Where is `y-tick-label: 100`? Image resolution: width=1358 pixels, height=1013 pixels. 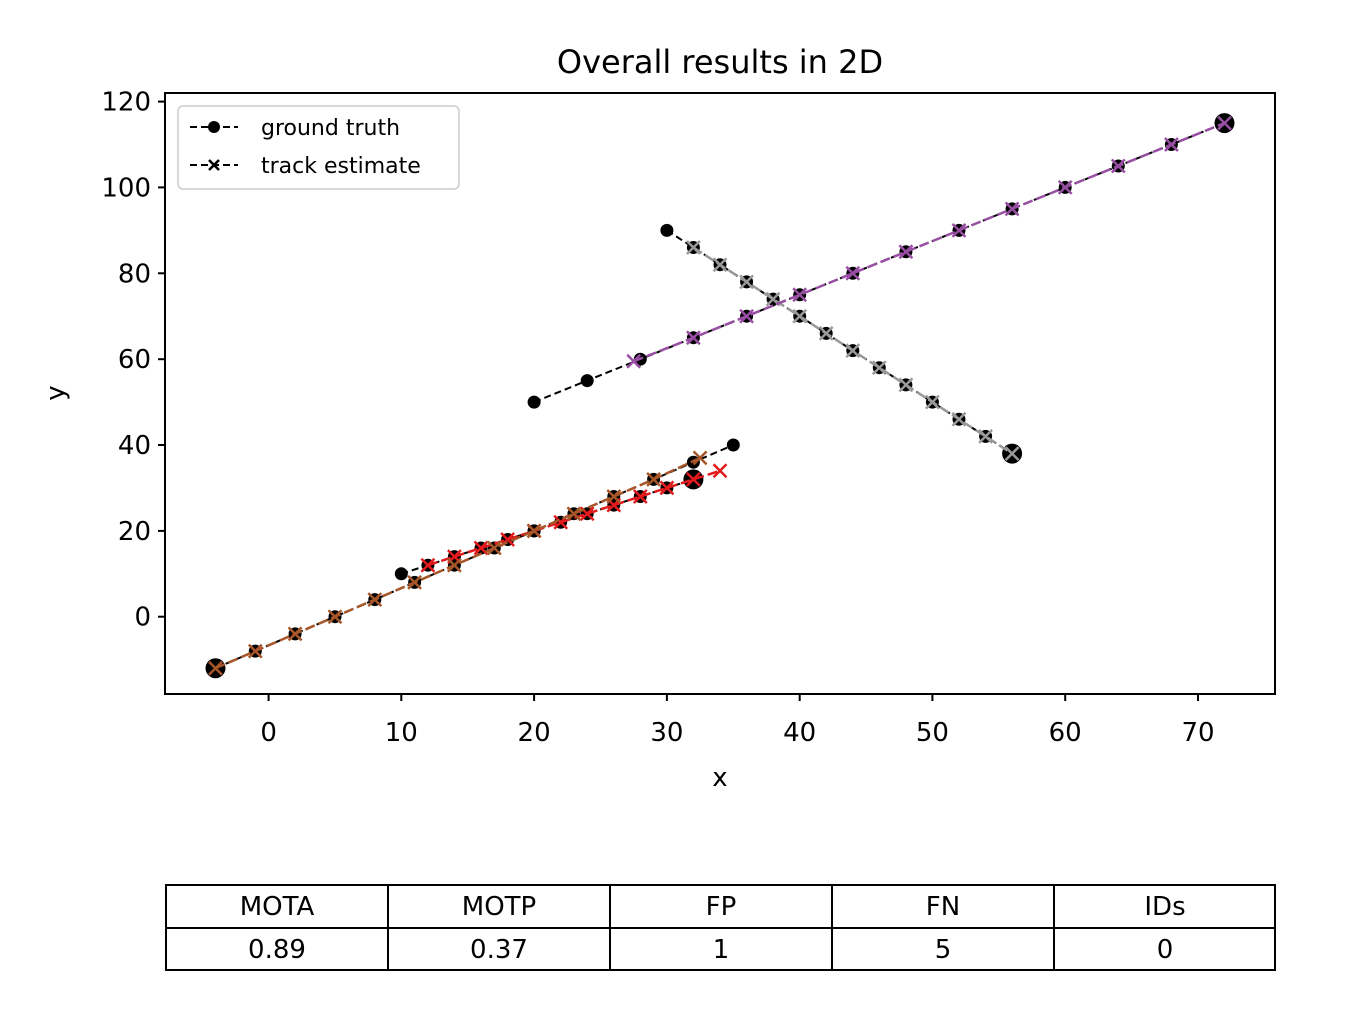
y-tick-label: 100 is located at coordinates (126, 188).